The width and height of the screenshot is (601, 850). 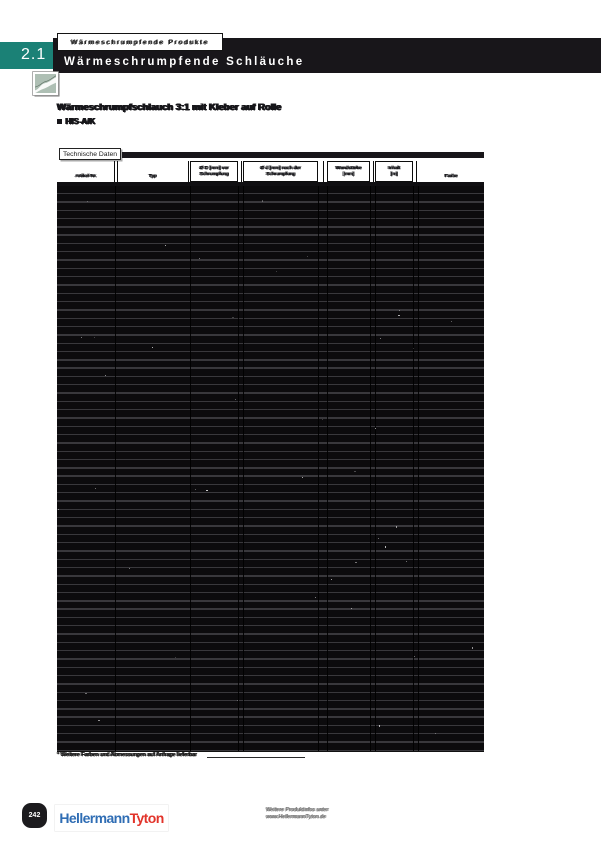 I want to click on bullet-square-icon, so click(x=59, y=121).